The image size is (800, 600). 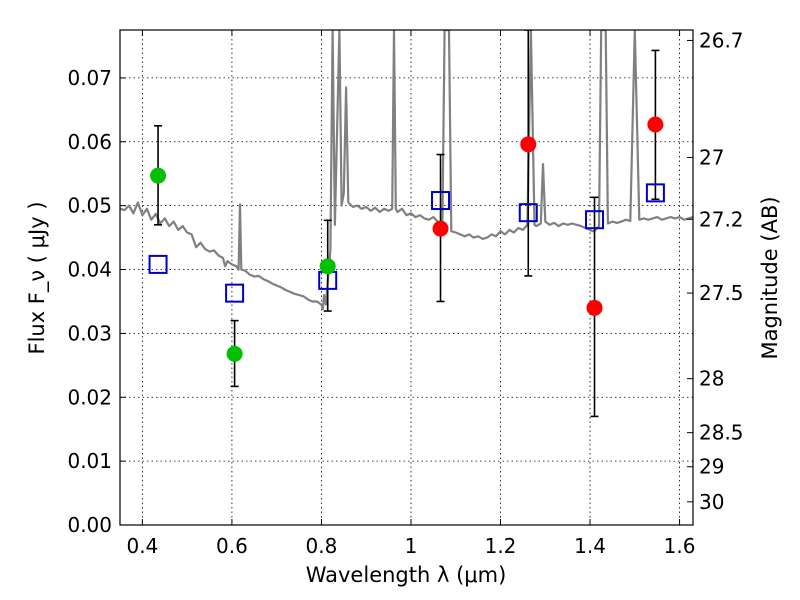 I want to click on y-right-tick-label: 28.5, so click(x=721, y=433).